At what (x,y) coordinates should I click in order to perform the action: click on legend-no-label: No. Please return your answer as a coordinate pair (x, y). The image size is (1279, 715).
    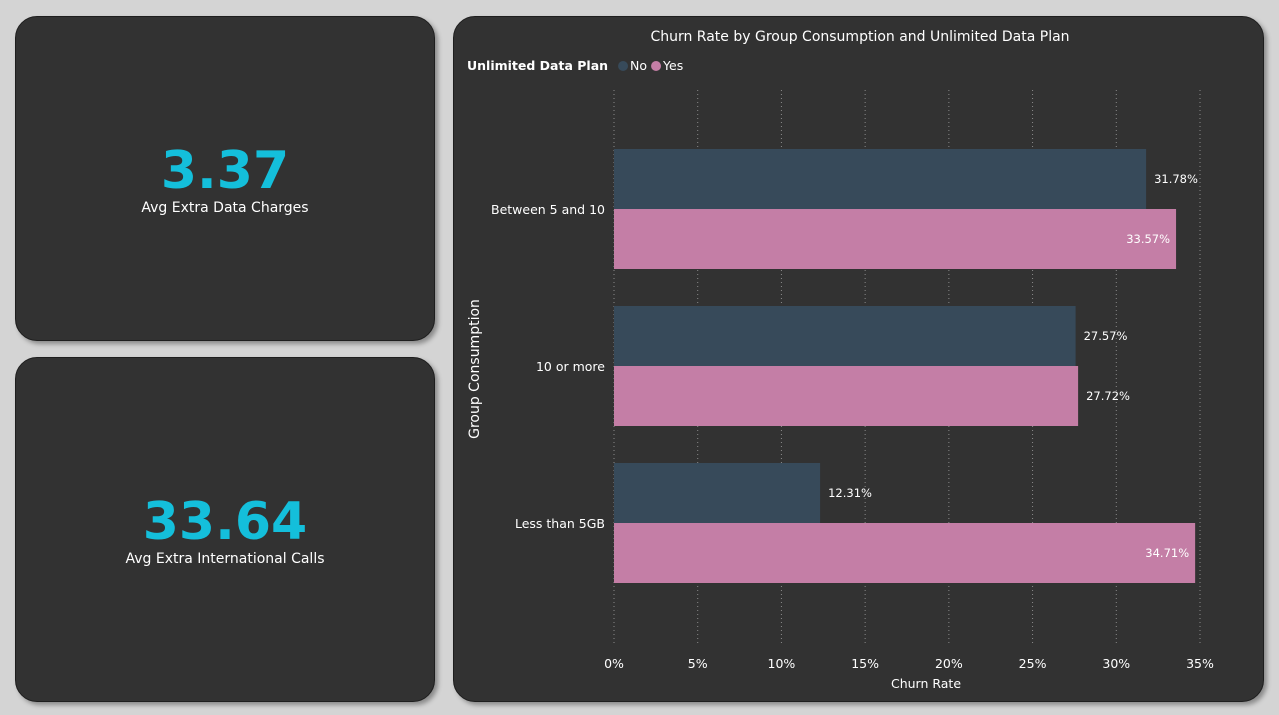
    Looking at the image, I should click on (638, 65).